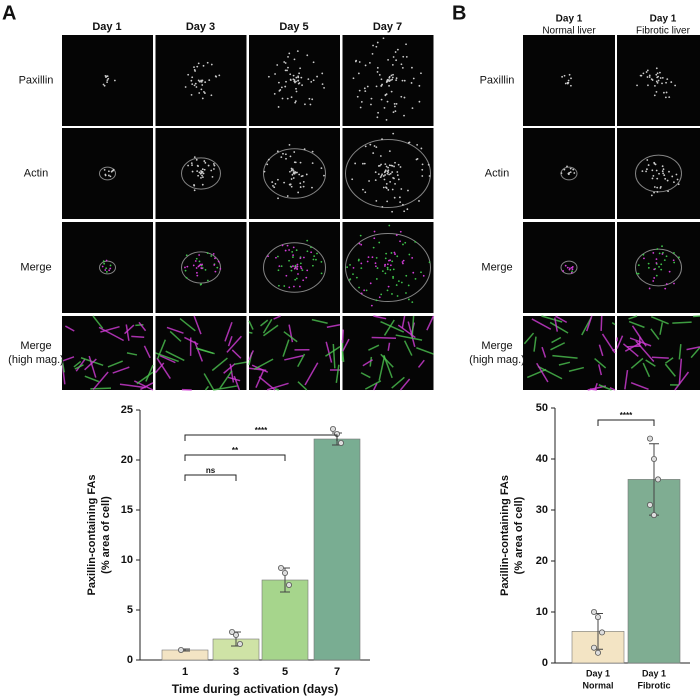  Describe the element at coordinates (496, 267) in the screenshot. I see `row-label: Merge` at that location.